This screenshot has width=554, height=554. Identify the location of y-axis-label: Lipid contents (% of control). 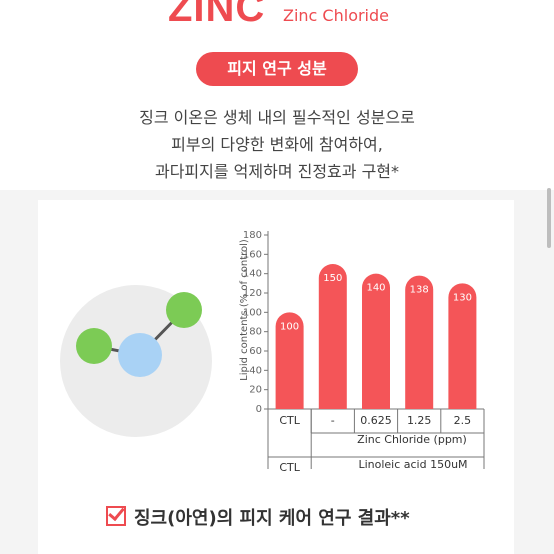
(244, 310).